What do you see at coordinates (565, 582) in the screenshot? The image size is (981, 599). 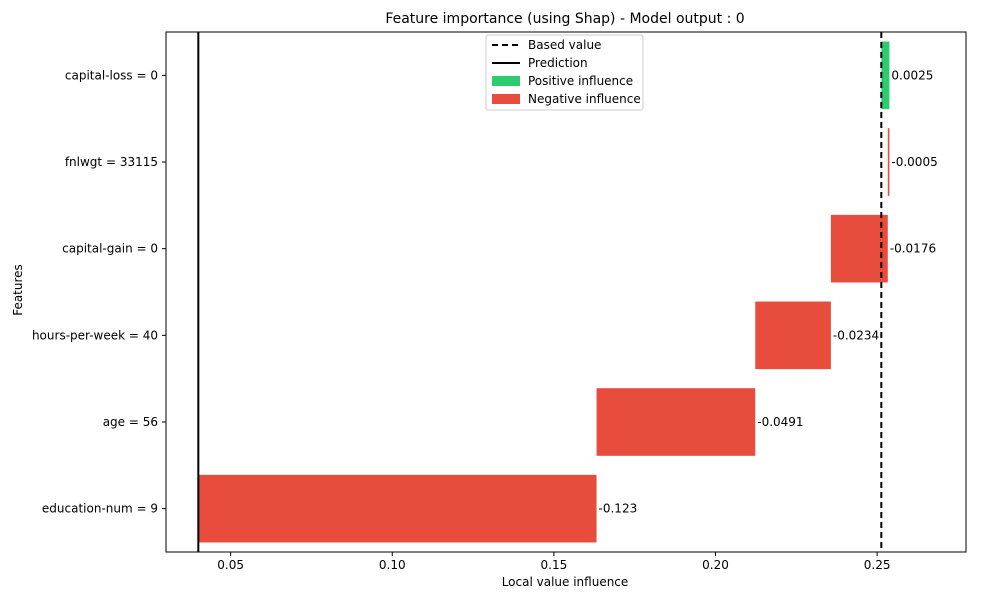 I see `x-axis-label: Local value influence` at bounding box center [565, 582].